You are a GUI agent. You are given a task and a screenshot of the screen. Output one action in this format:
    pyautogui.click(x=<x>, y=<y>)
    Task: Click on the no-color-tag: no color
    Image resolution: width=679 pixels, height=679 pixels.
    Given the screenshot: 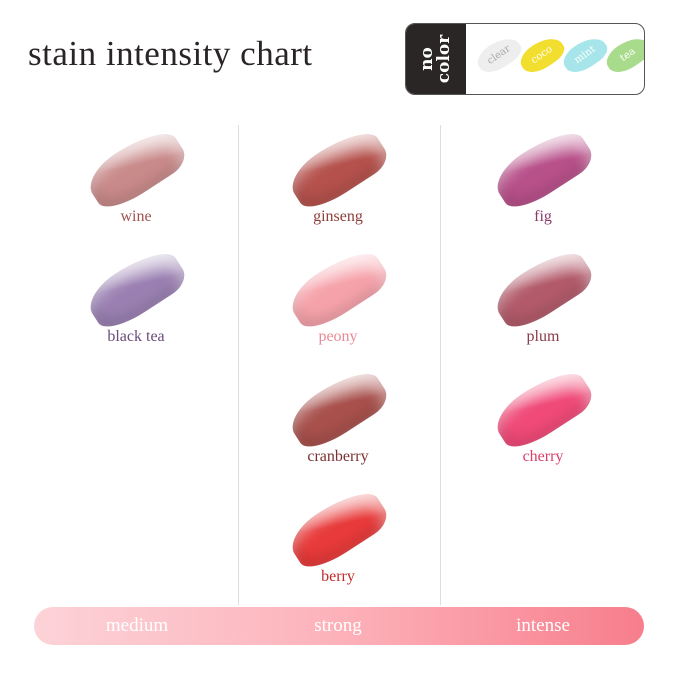 What is the action you would take?
    pyautogui.click(x=436, y=59)
    